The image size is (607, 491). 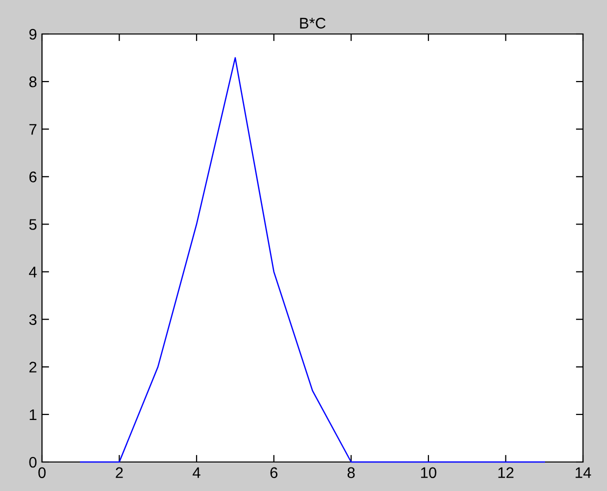 What do you see at coordinates (351, 472) in the screenshot?
I see `x-tick-label: 8` at bounding box center [351, 472].